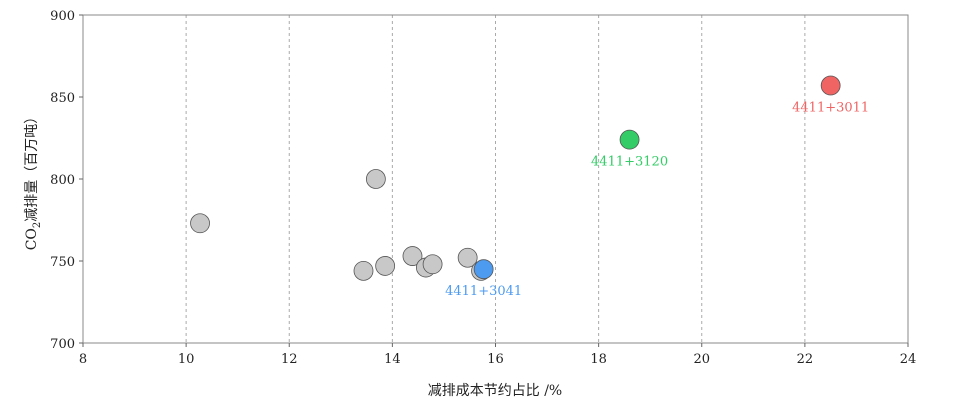 This screenshot has height=407, width=978. Describe the element at coordinates (495, 391) in the screenshot. I see `x-axis-label: 减排成本节约占比 /%` at that location.